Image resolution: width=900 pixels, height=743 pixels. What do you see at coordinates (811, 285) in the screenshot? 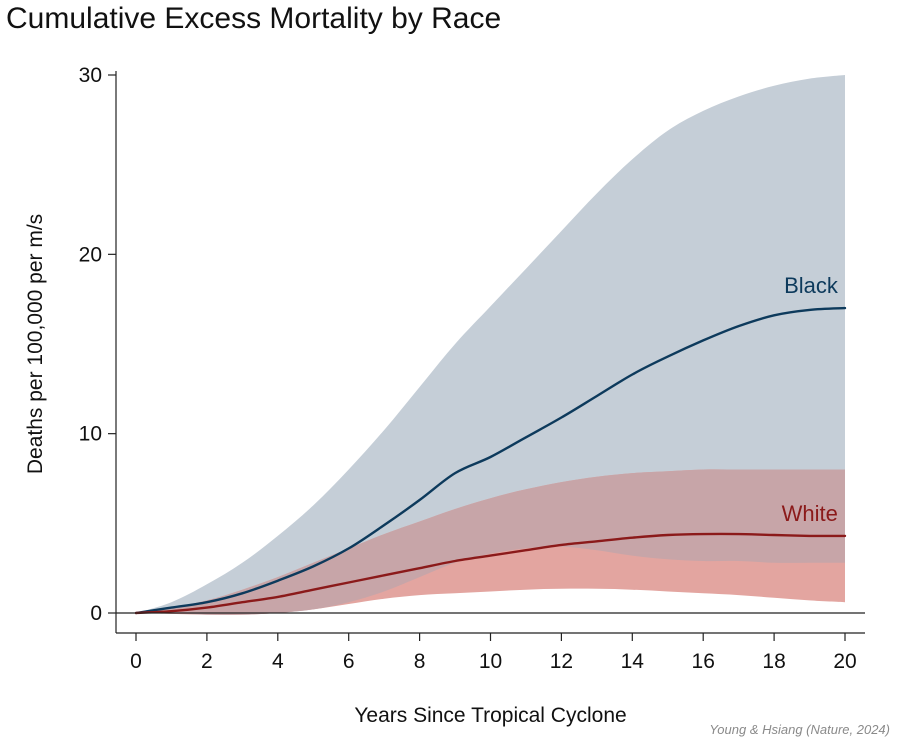
I see `black-series-label: Black` at bounding box center [811, 285].